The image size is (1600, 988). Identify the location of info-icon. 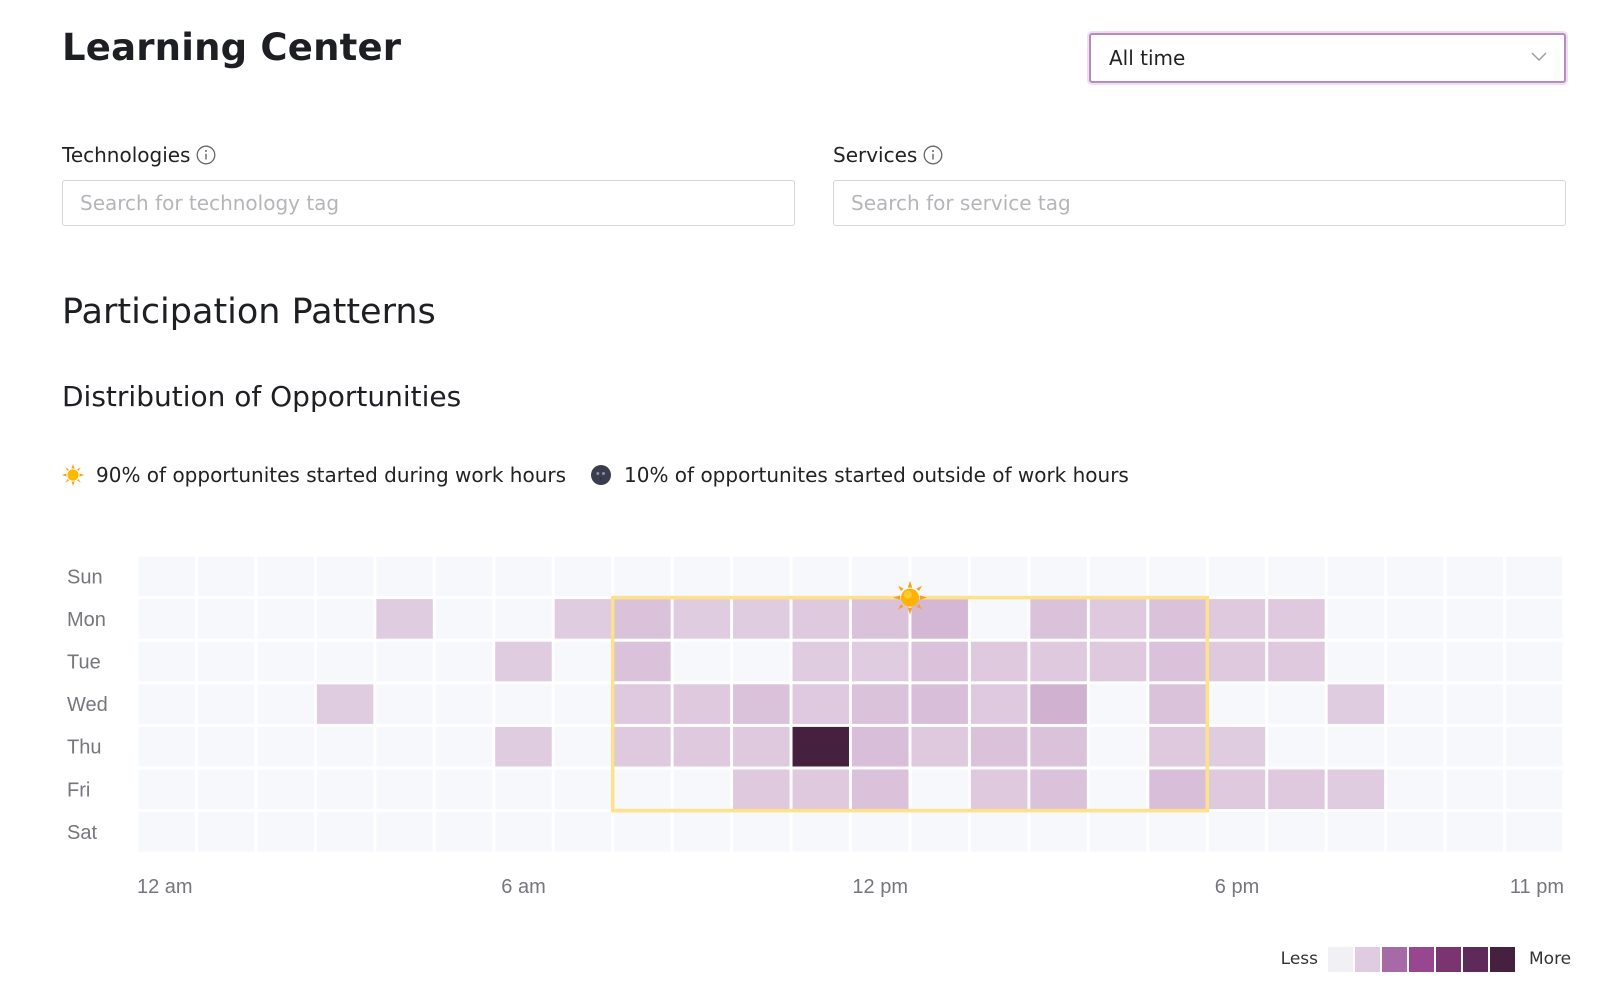
(933, 155).